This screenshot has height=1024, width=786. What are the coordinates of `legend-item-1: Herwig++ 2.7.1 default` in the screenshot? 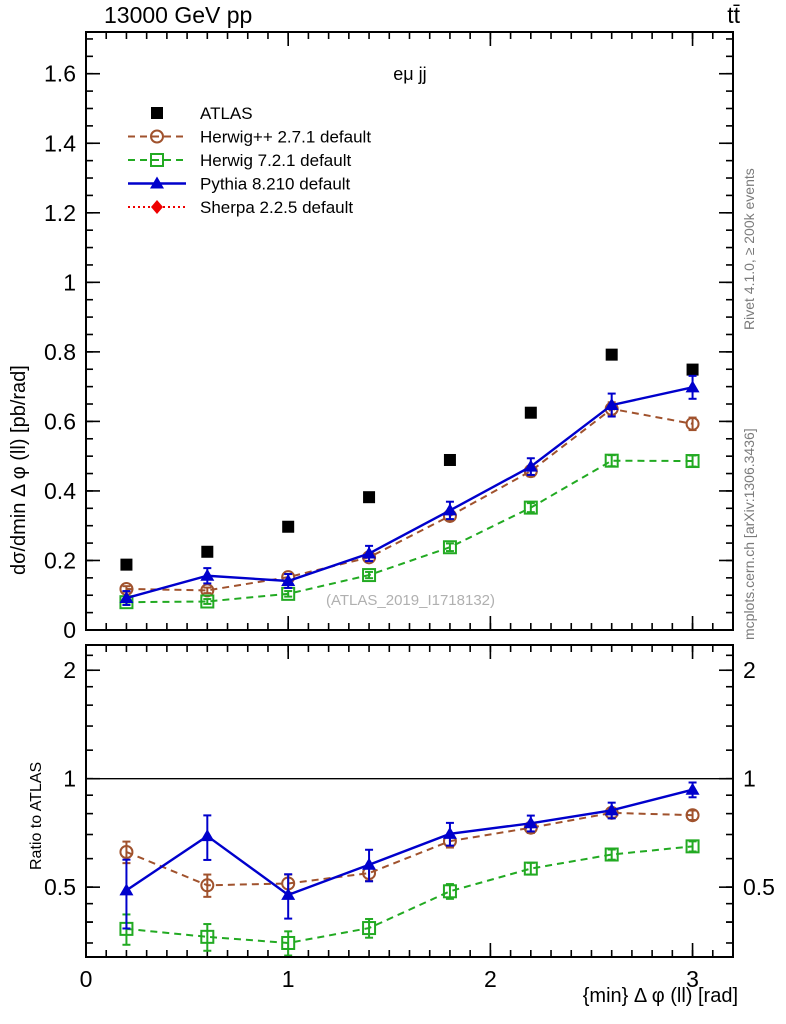 It's located at (249, 137).